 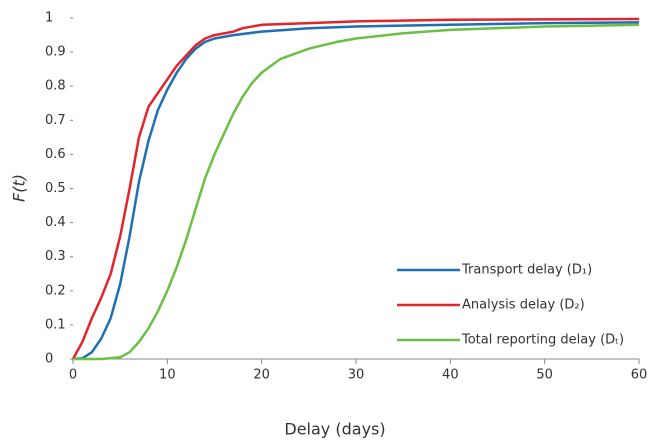 What do you see at coordinates (49, 18) in the screenshot?
I see `y-tick-label: 1` at bounding box center [49, 18].